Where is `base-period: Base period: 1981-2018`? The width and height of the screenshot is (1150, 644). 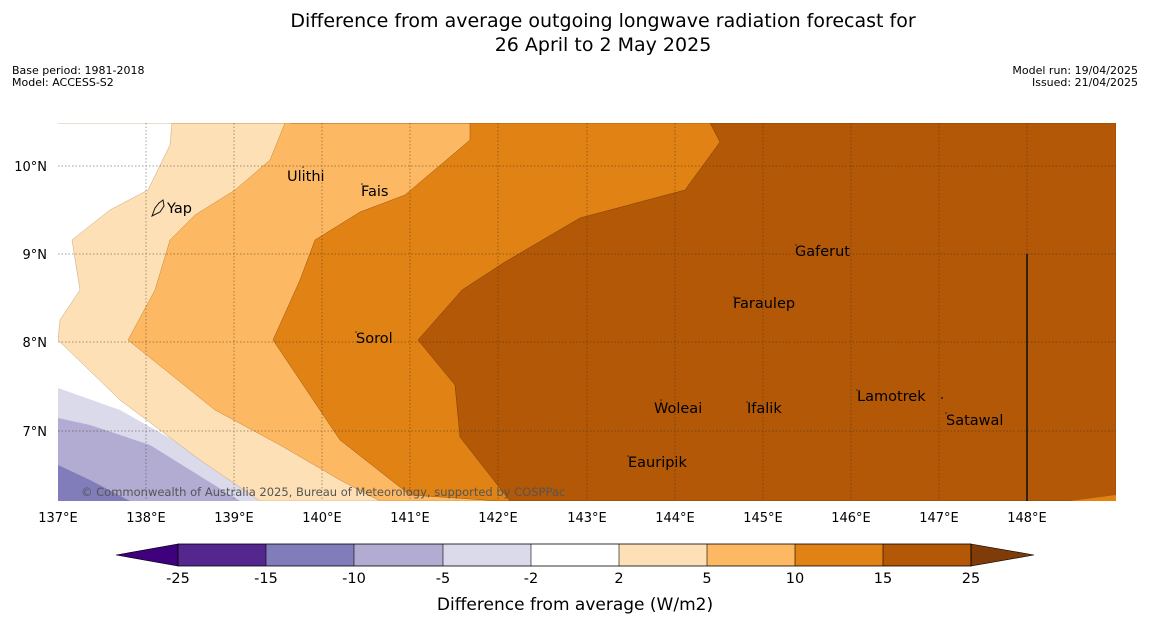 base-period: Base period: 1981-2018 is located at coordinates (78, 70).